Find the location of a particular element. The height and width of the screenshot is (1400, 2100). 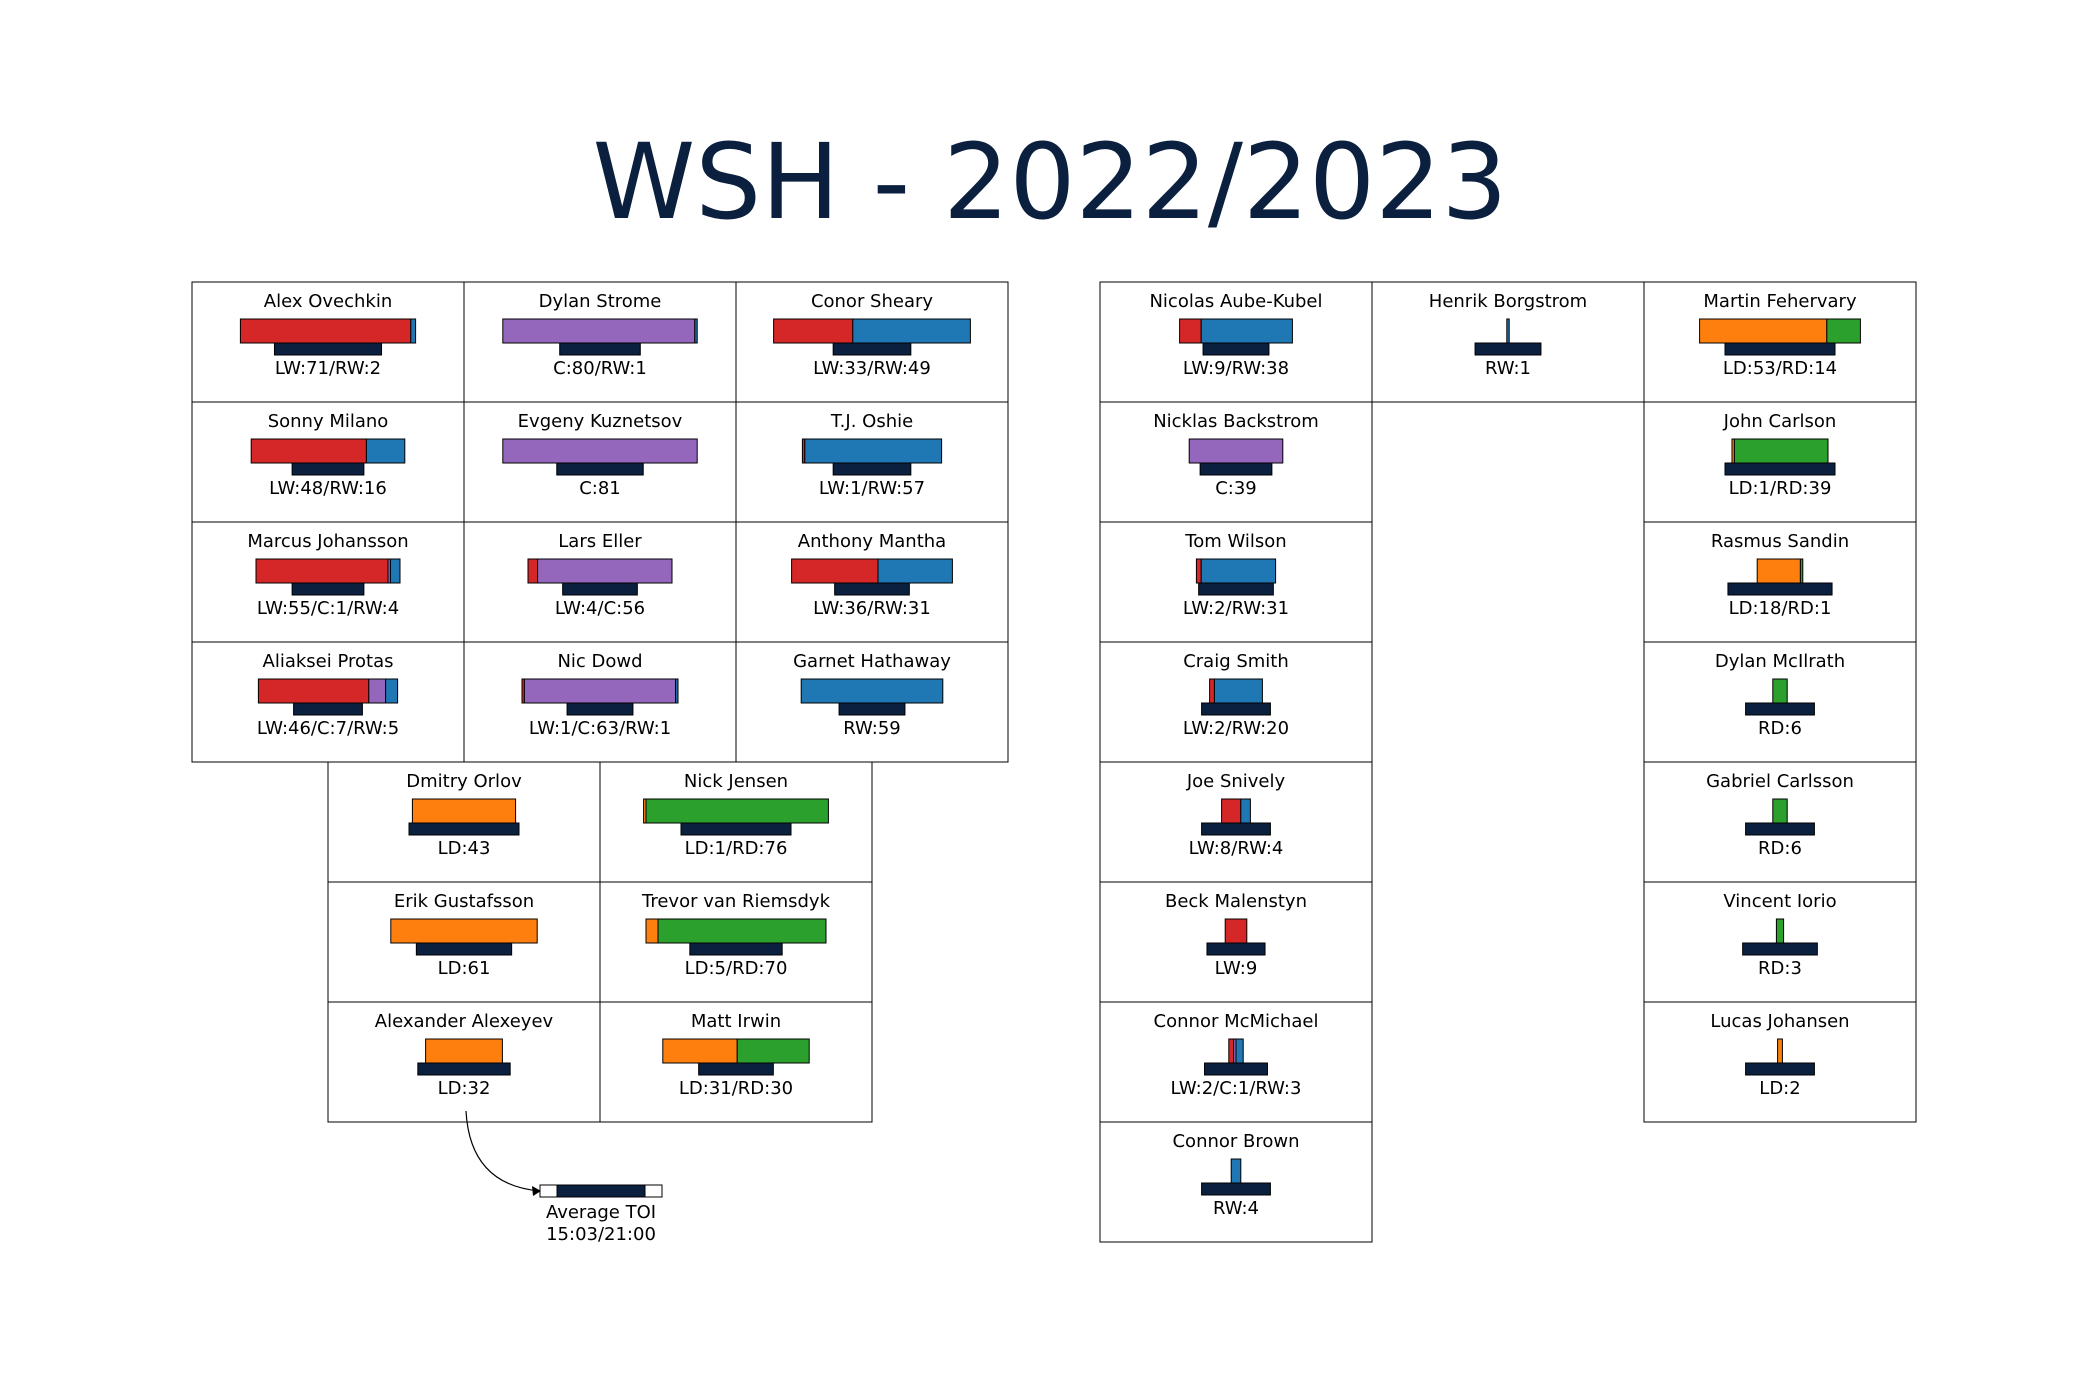

player-cell-trevor-van-riemsdyk: Trevor van Riemsdyk LD:5/RD:70 is located at coordinates (736, 942).